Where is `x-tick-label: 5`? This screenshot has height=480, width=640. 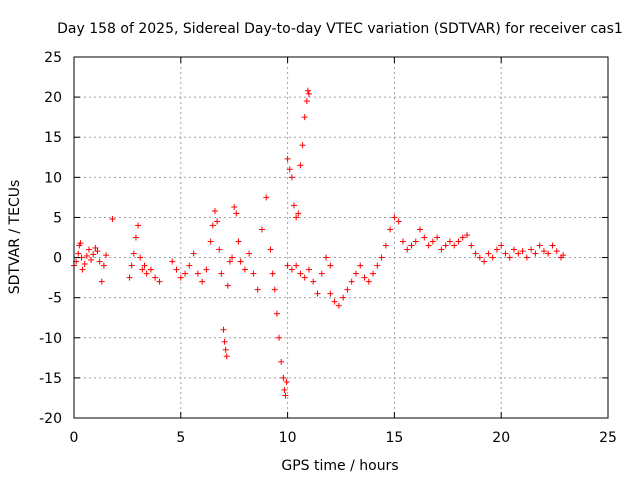
x-tick-label: 5 is located at coordinates (180, 438).